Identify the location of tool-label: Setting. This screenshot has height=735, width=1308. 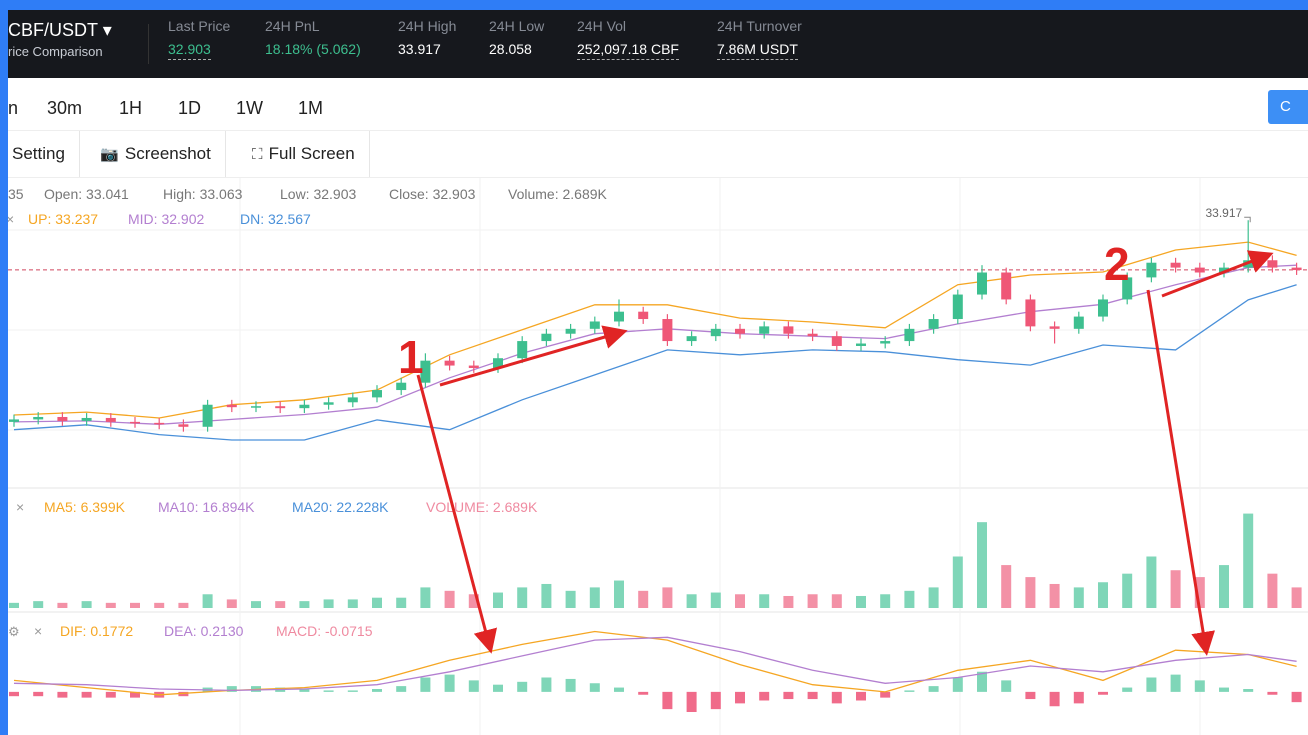
(38, 153).